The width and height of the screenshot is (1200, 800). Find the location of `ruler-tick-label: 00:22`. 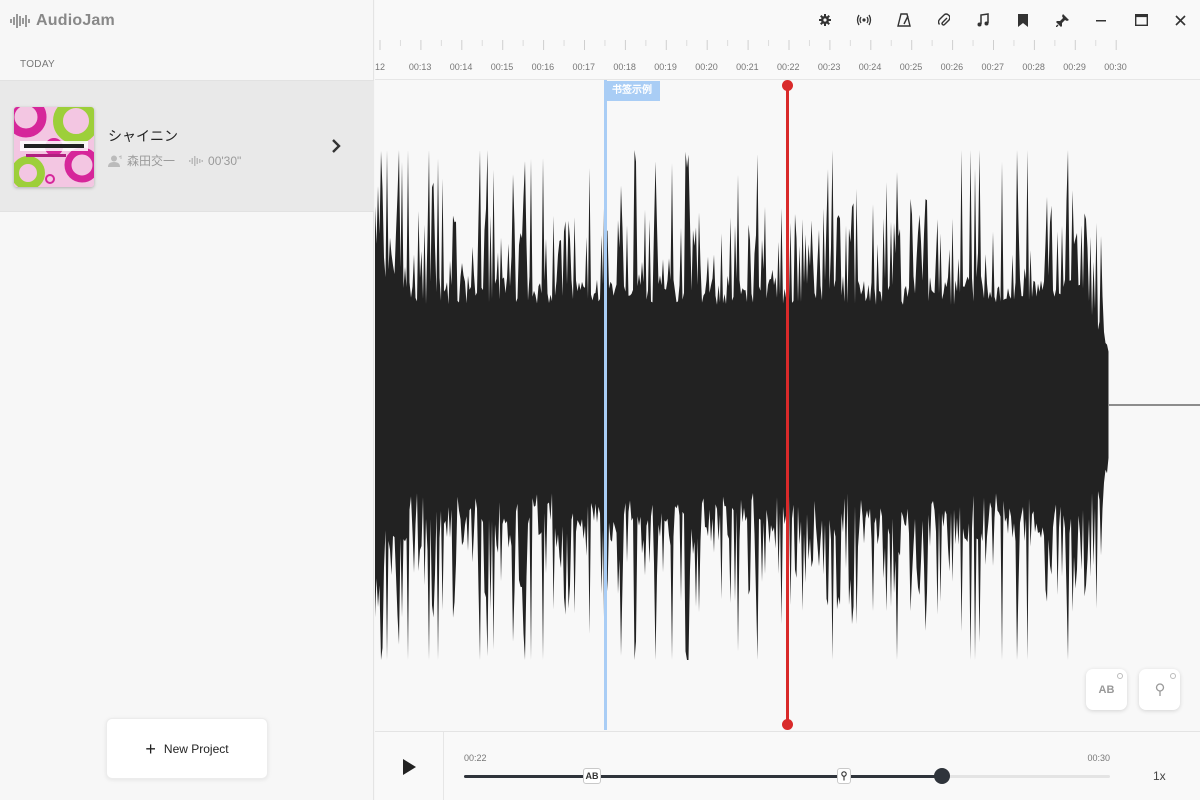

ruler-tick-label: 00:22 is located at coordinates (788, 67).